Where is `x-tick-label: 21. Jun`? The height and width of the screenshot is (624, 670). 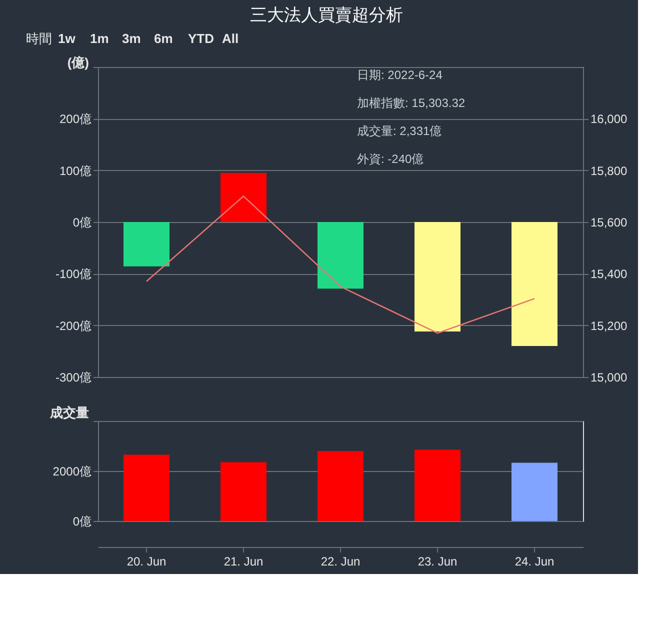
x-tick-label: 21. Jun is located at coordinates (244, 561).